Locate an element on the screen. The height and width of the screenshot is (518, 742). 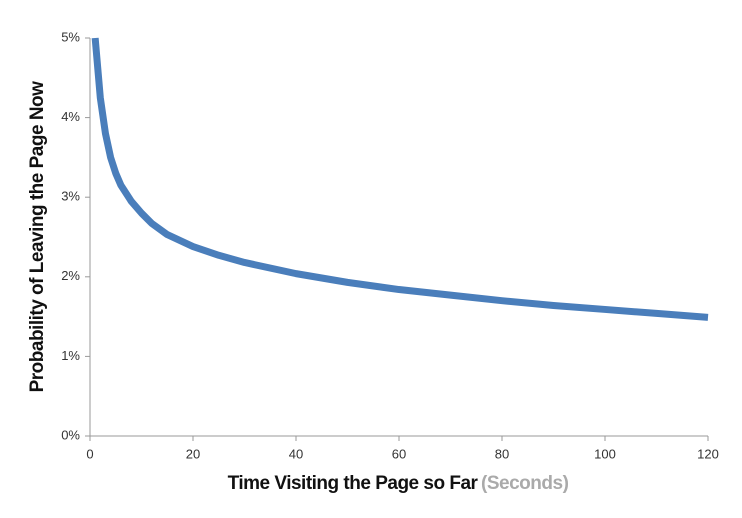
x-tick-label: 0 is located at coordinates (89, 453).